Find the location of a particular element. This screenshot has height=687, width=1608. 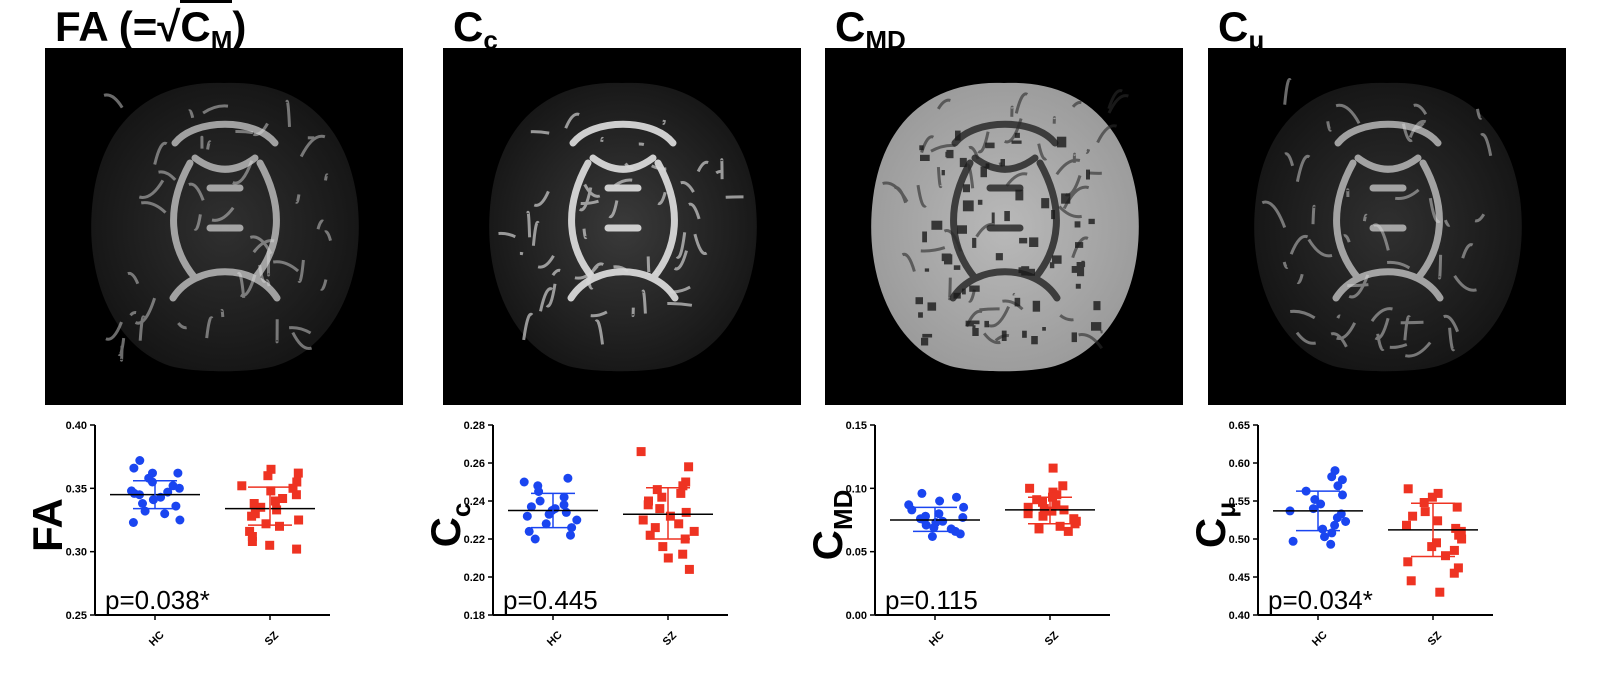

panel-title: FA (=√CM) is located at coordinates (150, 32).